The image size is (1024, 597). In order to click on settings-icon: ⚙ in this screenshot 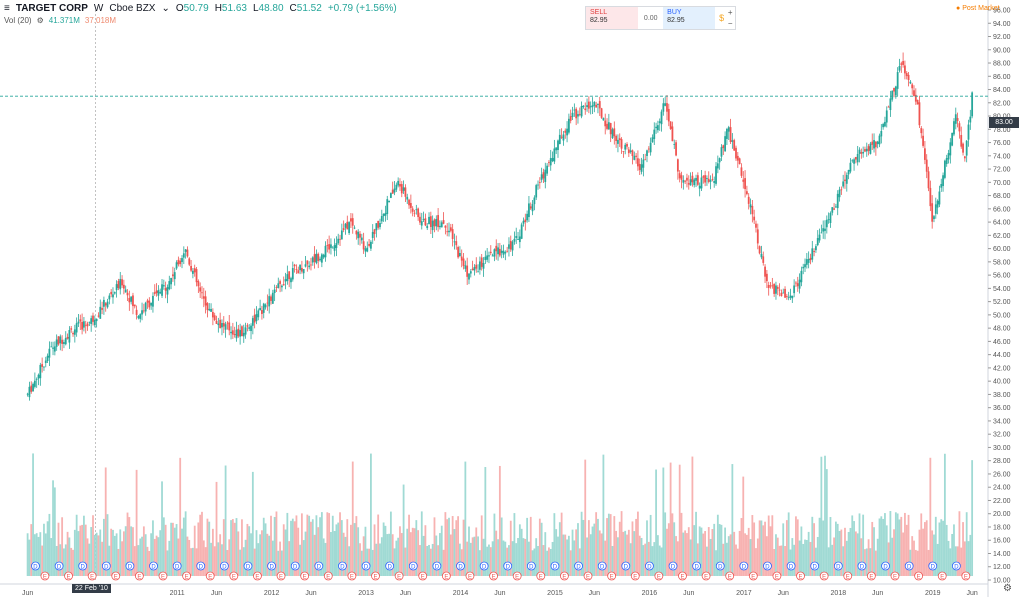, I will do `click(40, 20)`.